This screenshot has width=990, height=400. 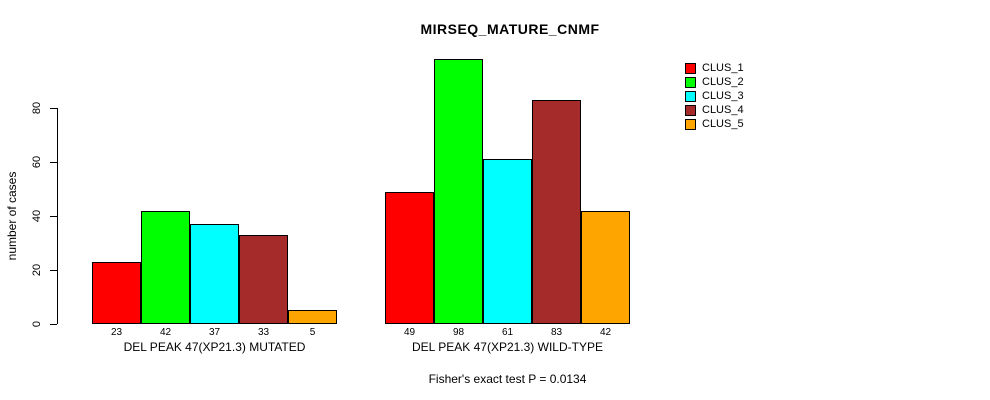 What do you see at coordinates (507, 347) in the screenshot?
I see `group-axis-label-wild-type: DEL PEAK 47(XP21.3) WILD-TYPE` at bounding box center [507, 347].